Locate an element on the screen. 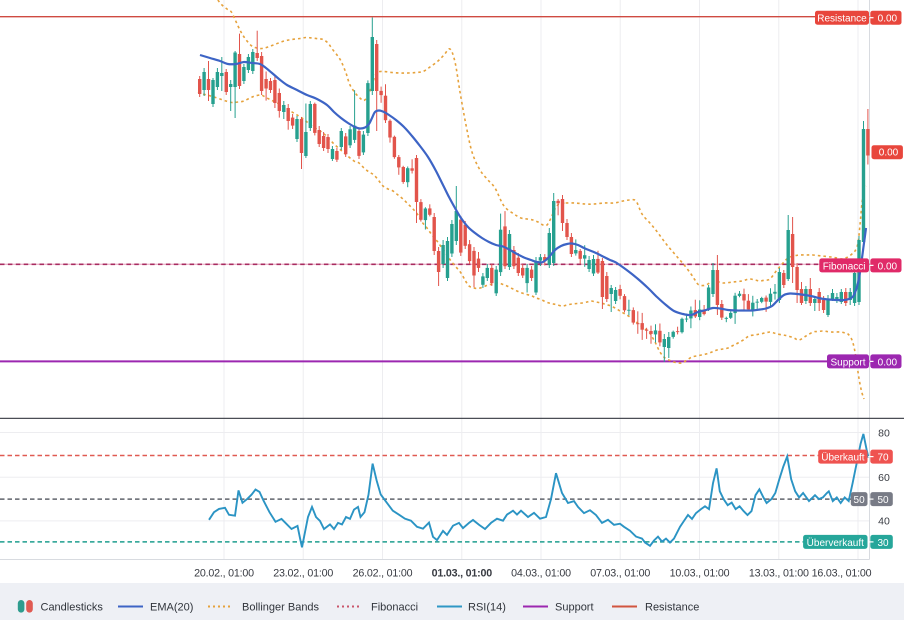 The height and width of the screenshot is (620, 904). svg-text: 60 is located at coordinates (884, 478).